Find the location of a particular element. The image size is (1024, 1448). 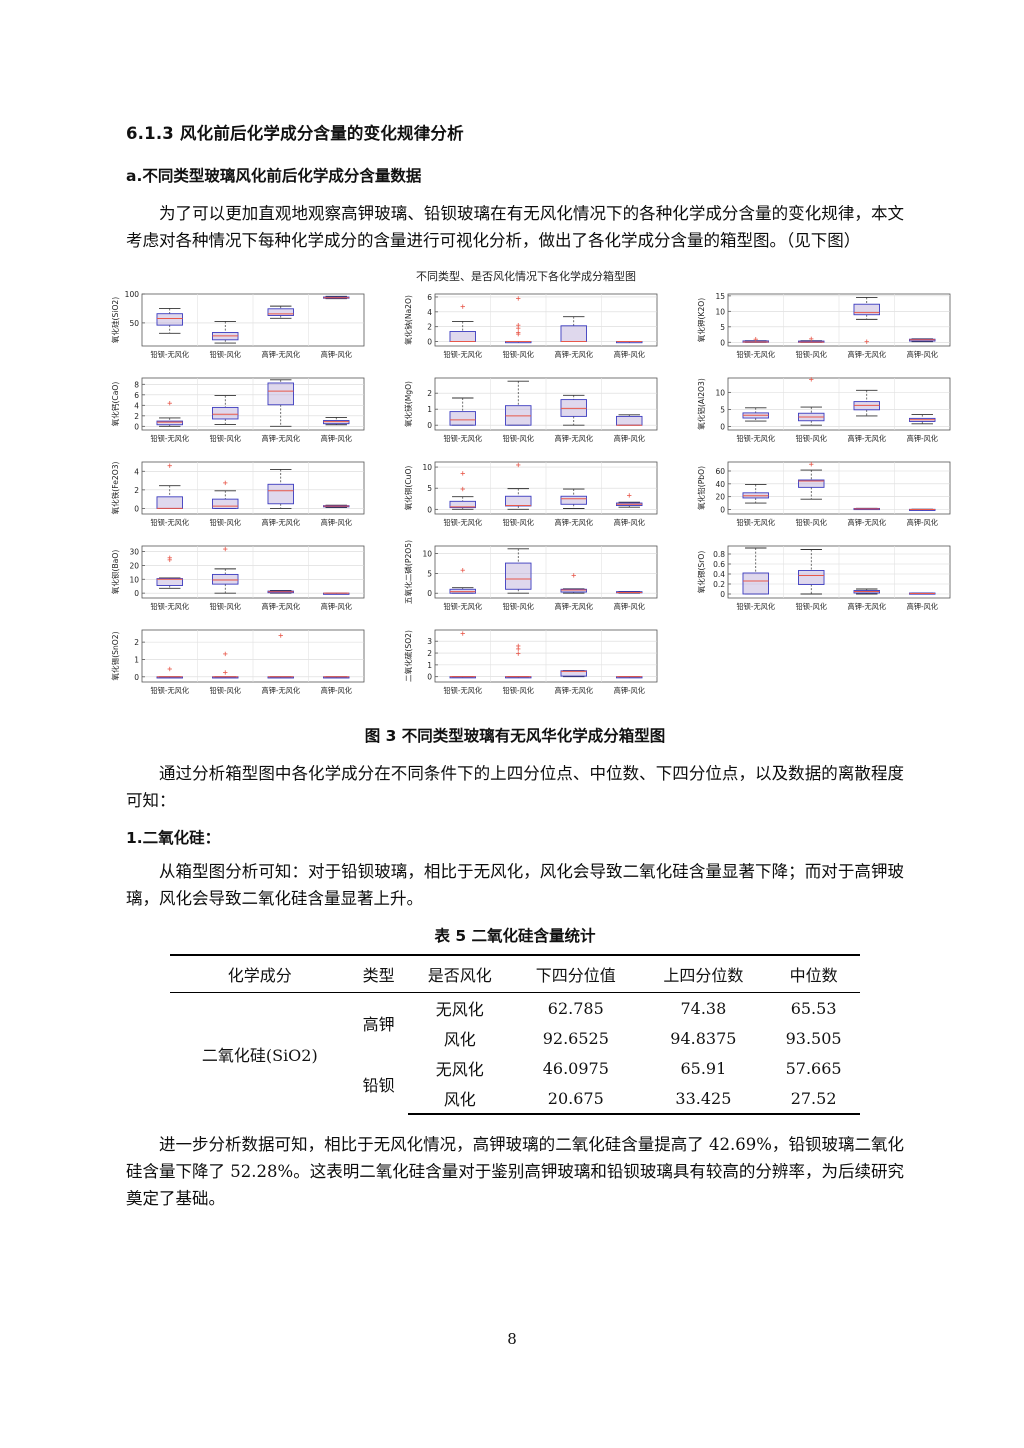

boxplot-panel-13: 0 1 2 铅钡-无风化 铅钡-风化 高钾-无风化 高钾-风化 氧化锡(SnO2) is located at coordinates (229, 663).